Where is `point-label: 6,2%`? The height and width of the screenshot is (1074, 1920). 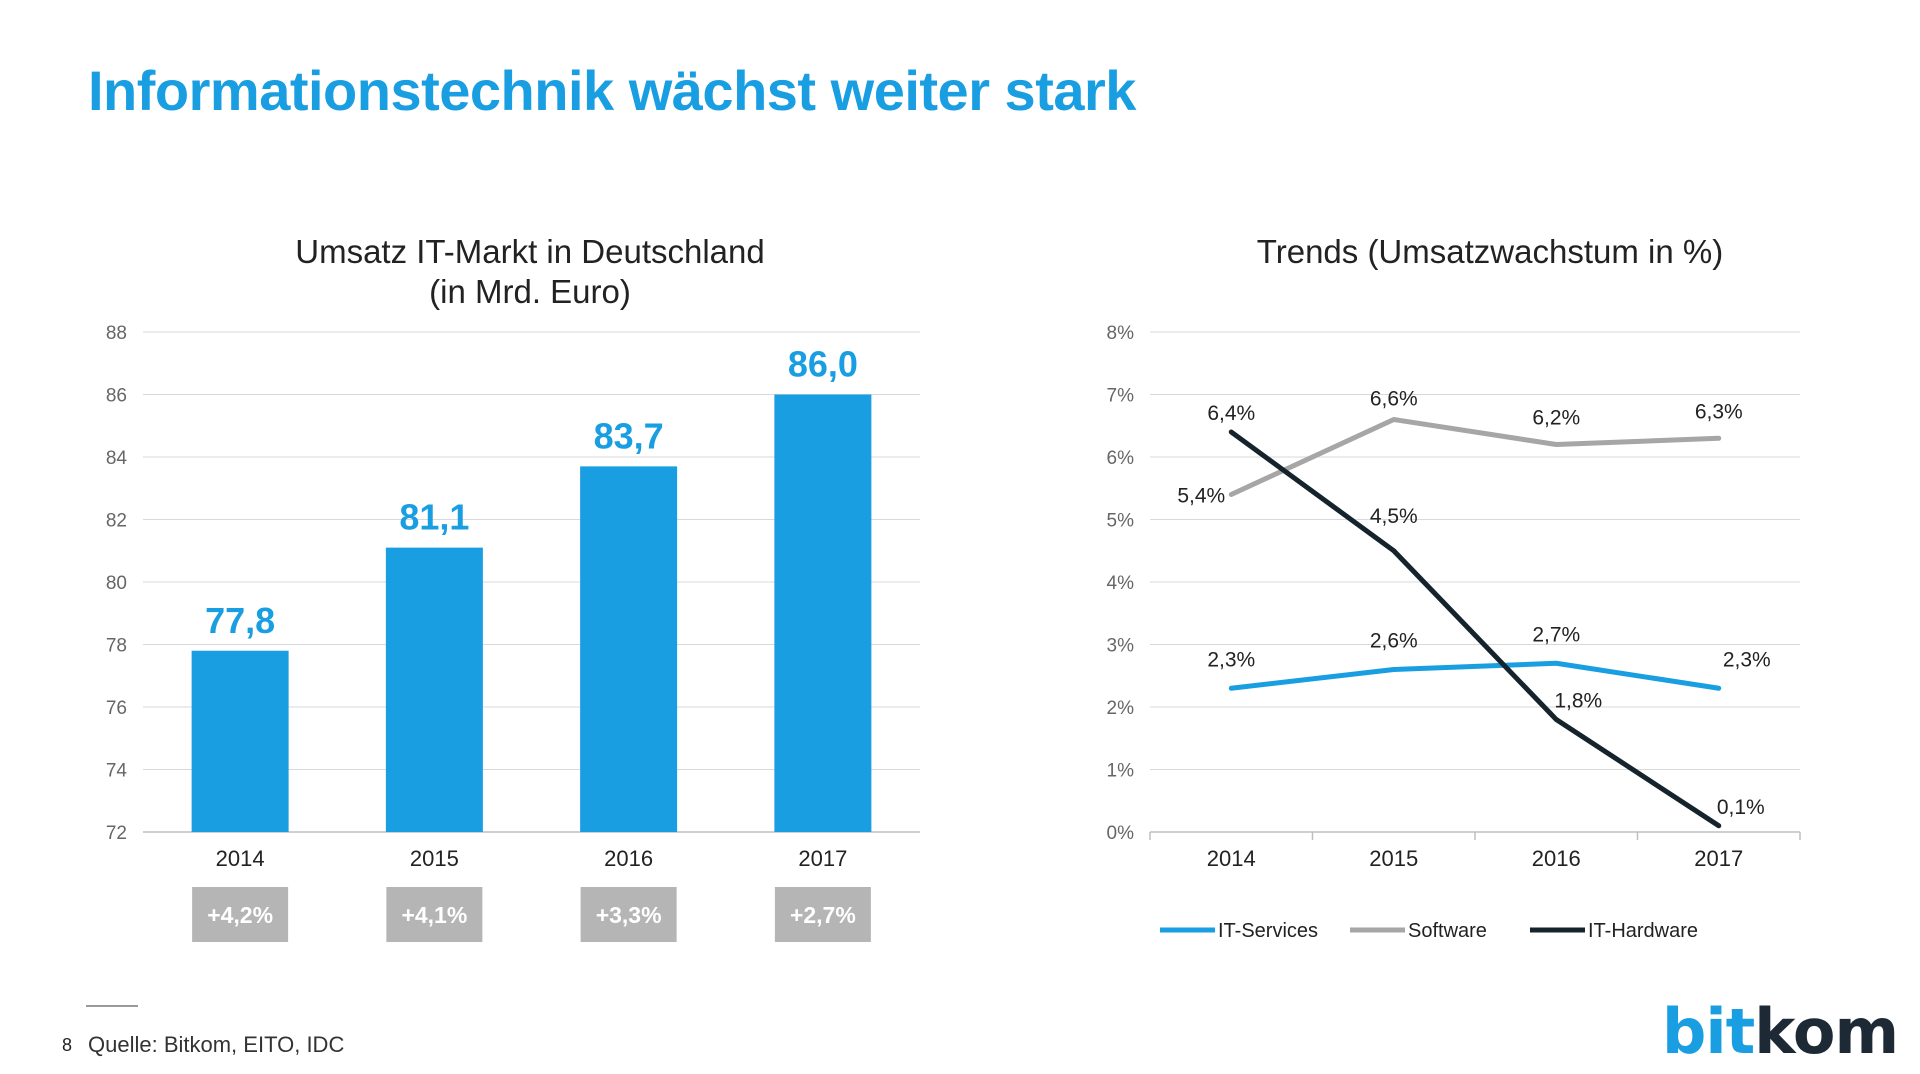 point-label: 6,2% is located at coordinates (1556, 418).